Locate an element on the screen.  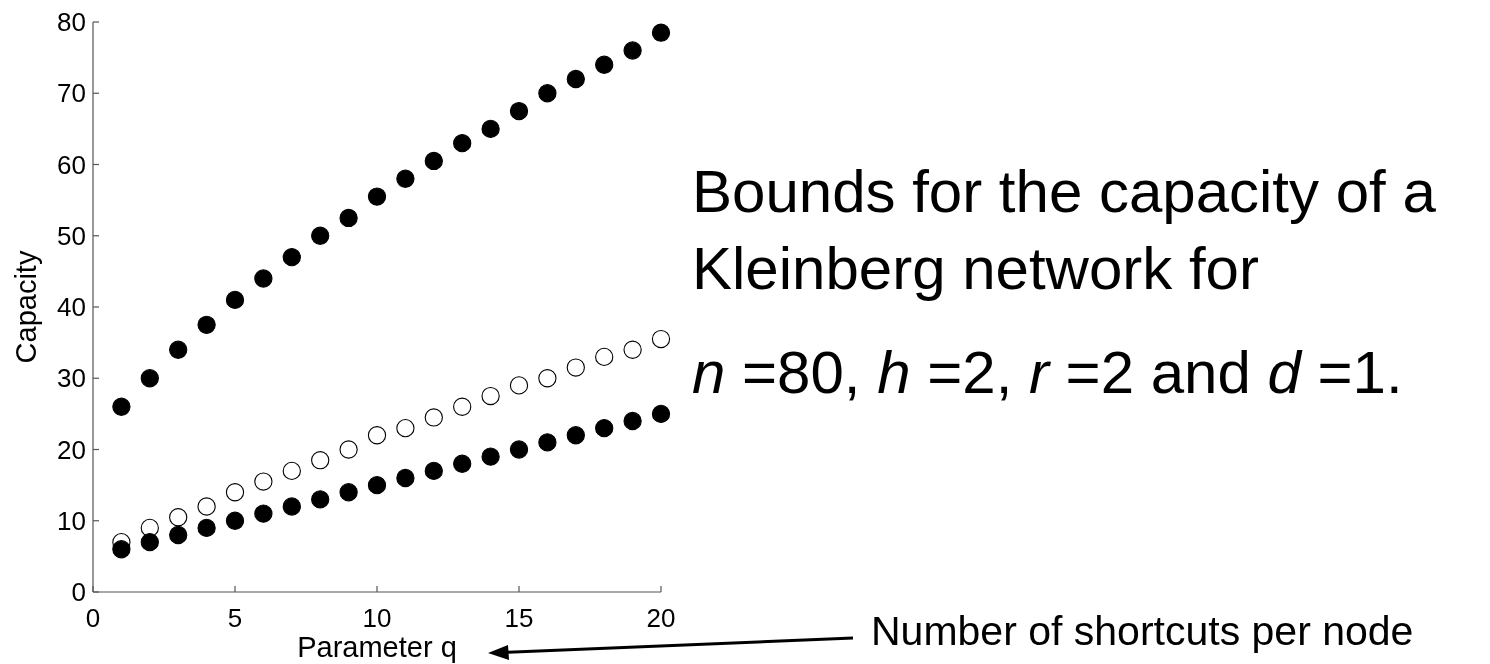
text: Number of shortcuts per node is located at coordinates (1142, 631).